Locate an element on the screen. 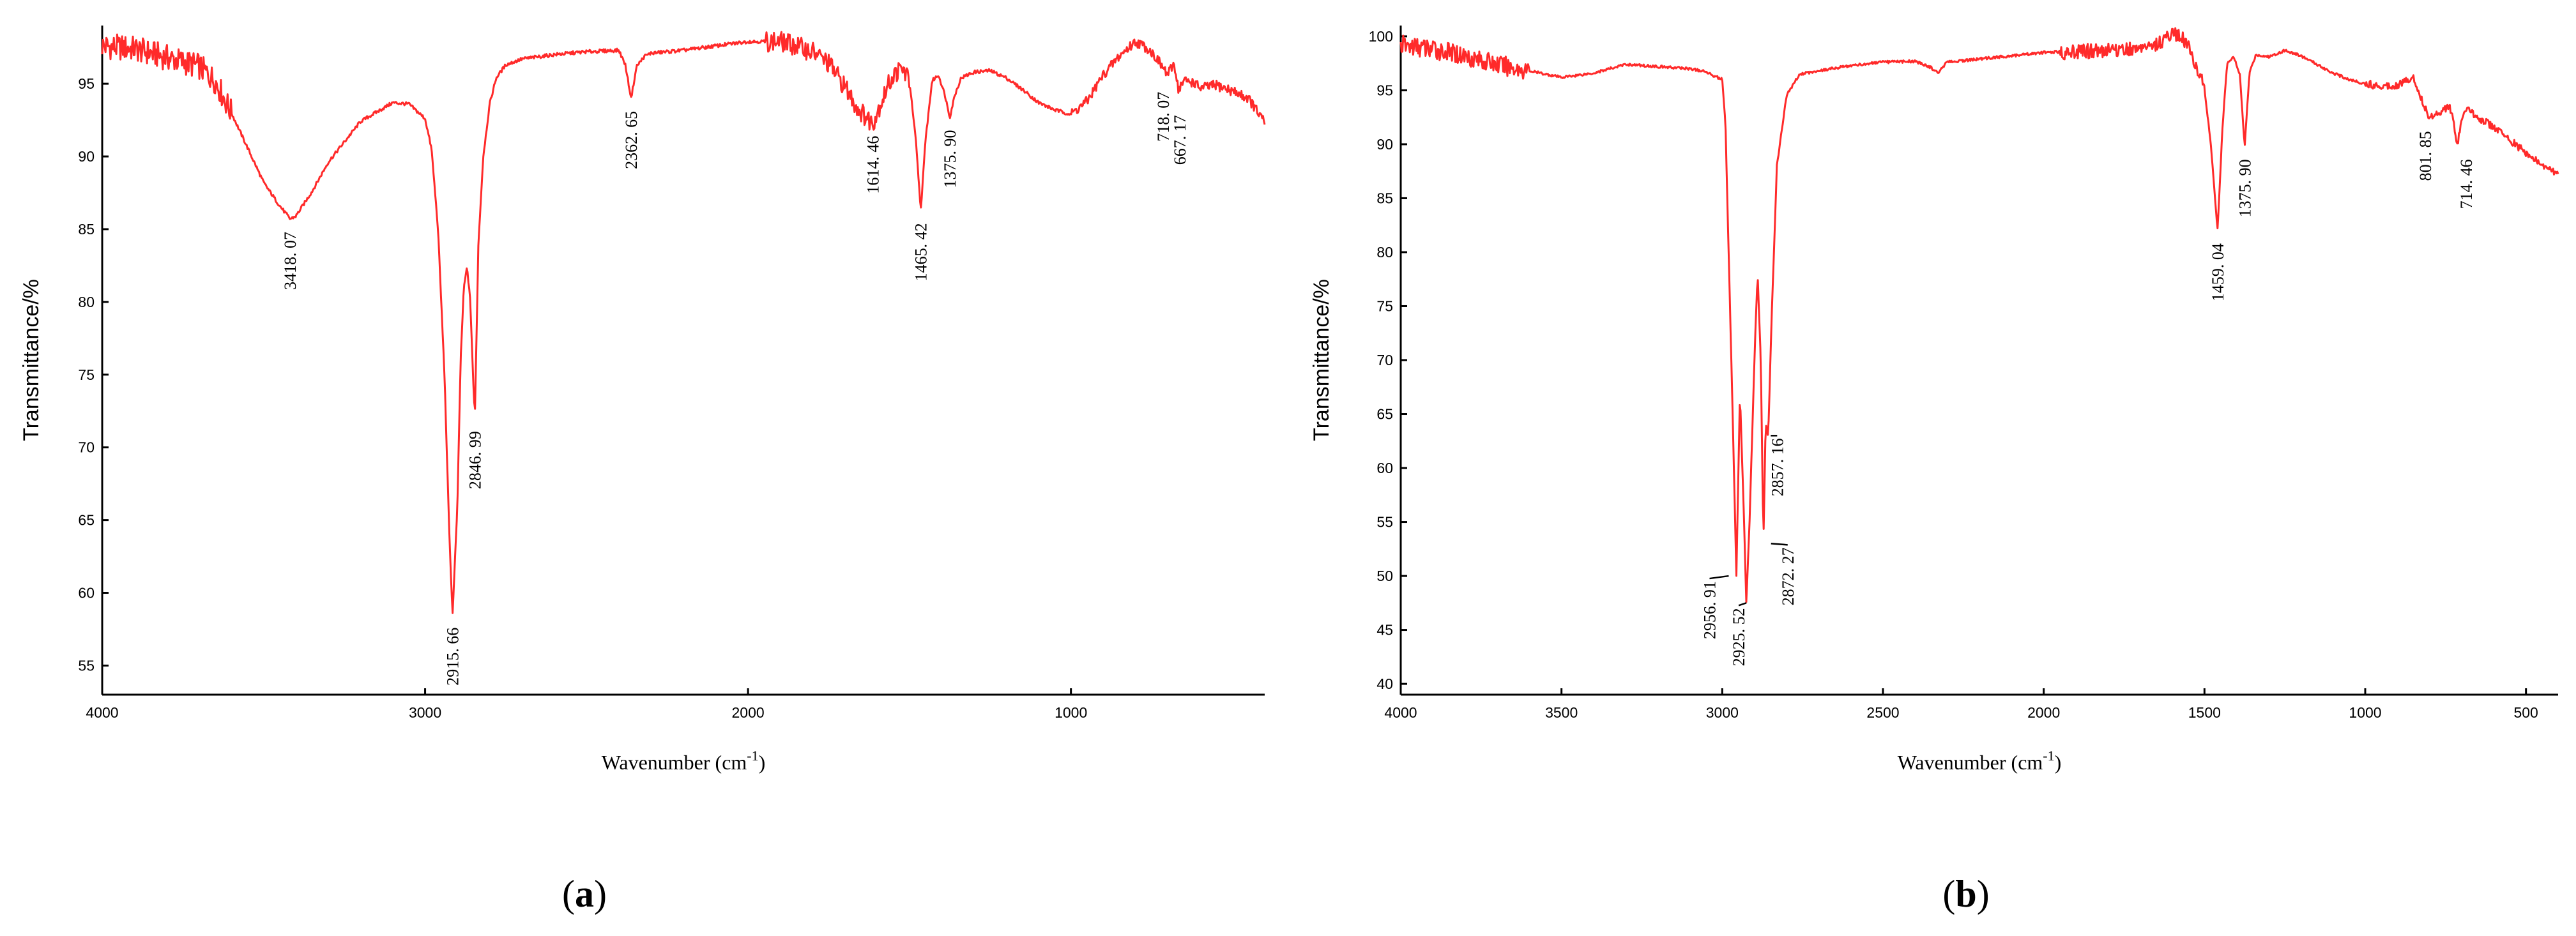 The image size is (2576, 936). x-tick-label: 2500 is located at coordinates (1882, 712).